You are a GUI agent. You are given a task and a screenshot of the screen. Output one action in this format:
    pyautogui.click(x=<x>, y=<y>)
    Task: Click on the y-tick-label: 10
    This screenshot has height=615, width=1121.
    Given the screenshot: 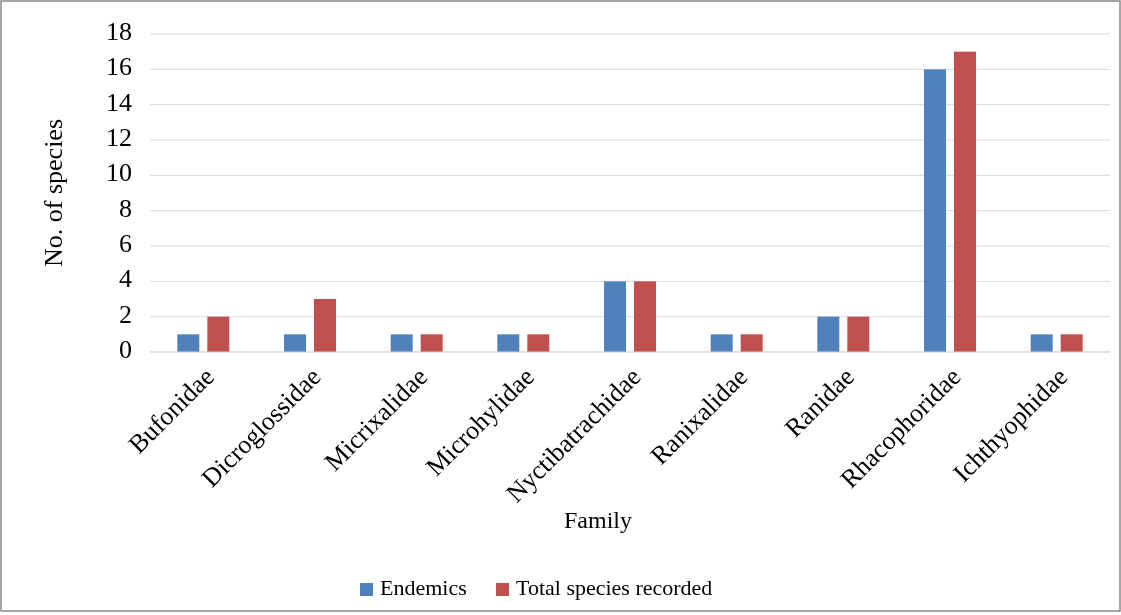 What is the action you would take?
    pyautogui.click(x=119, y=173)
    